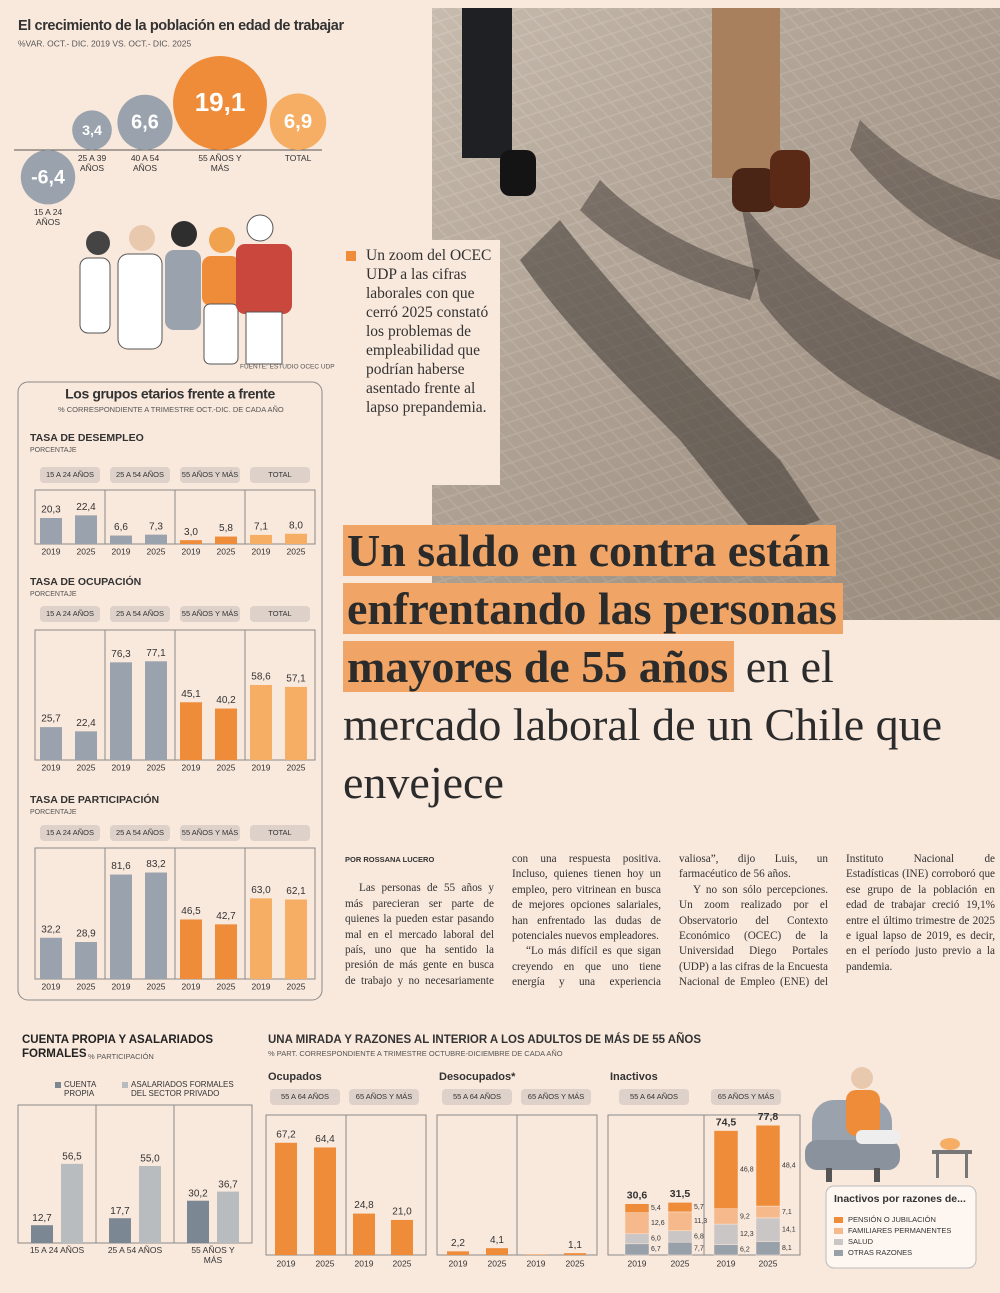 Image resolution: width=1000 pixels, height=1293 pixels. I want to click on segment-label: 46,8, so click(747, 1170).